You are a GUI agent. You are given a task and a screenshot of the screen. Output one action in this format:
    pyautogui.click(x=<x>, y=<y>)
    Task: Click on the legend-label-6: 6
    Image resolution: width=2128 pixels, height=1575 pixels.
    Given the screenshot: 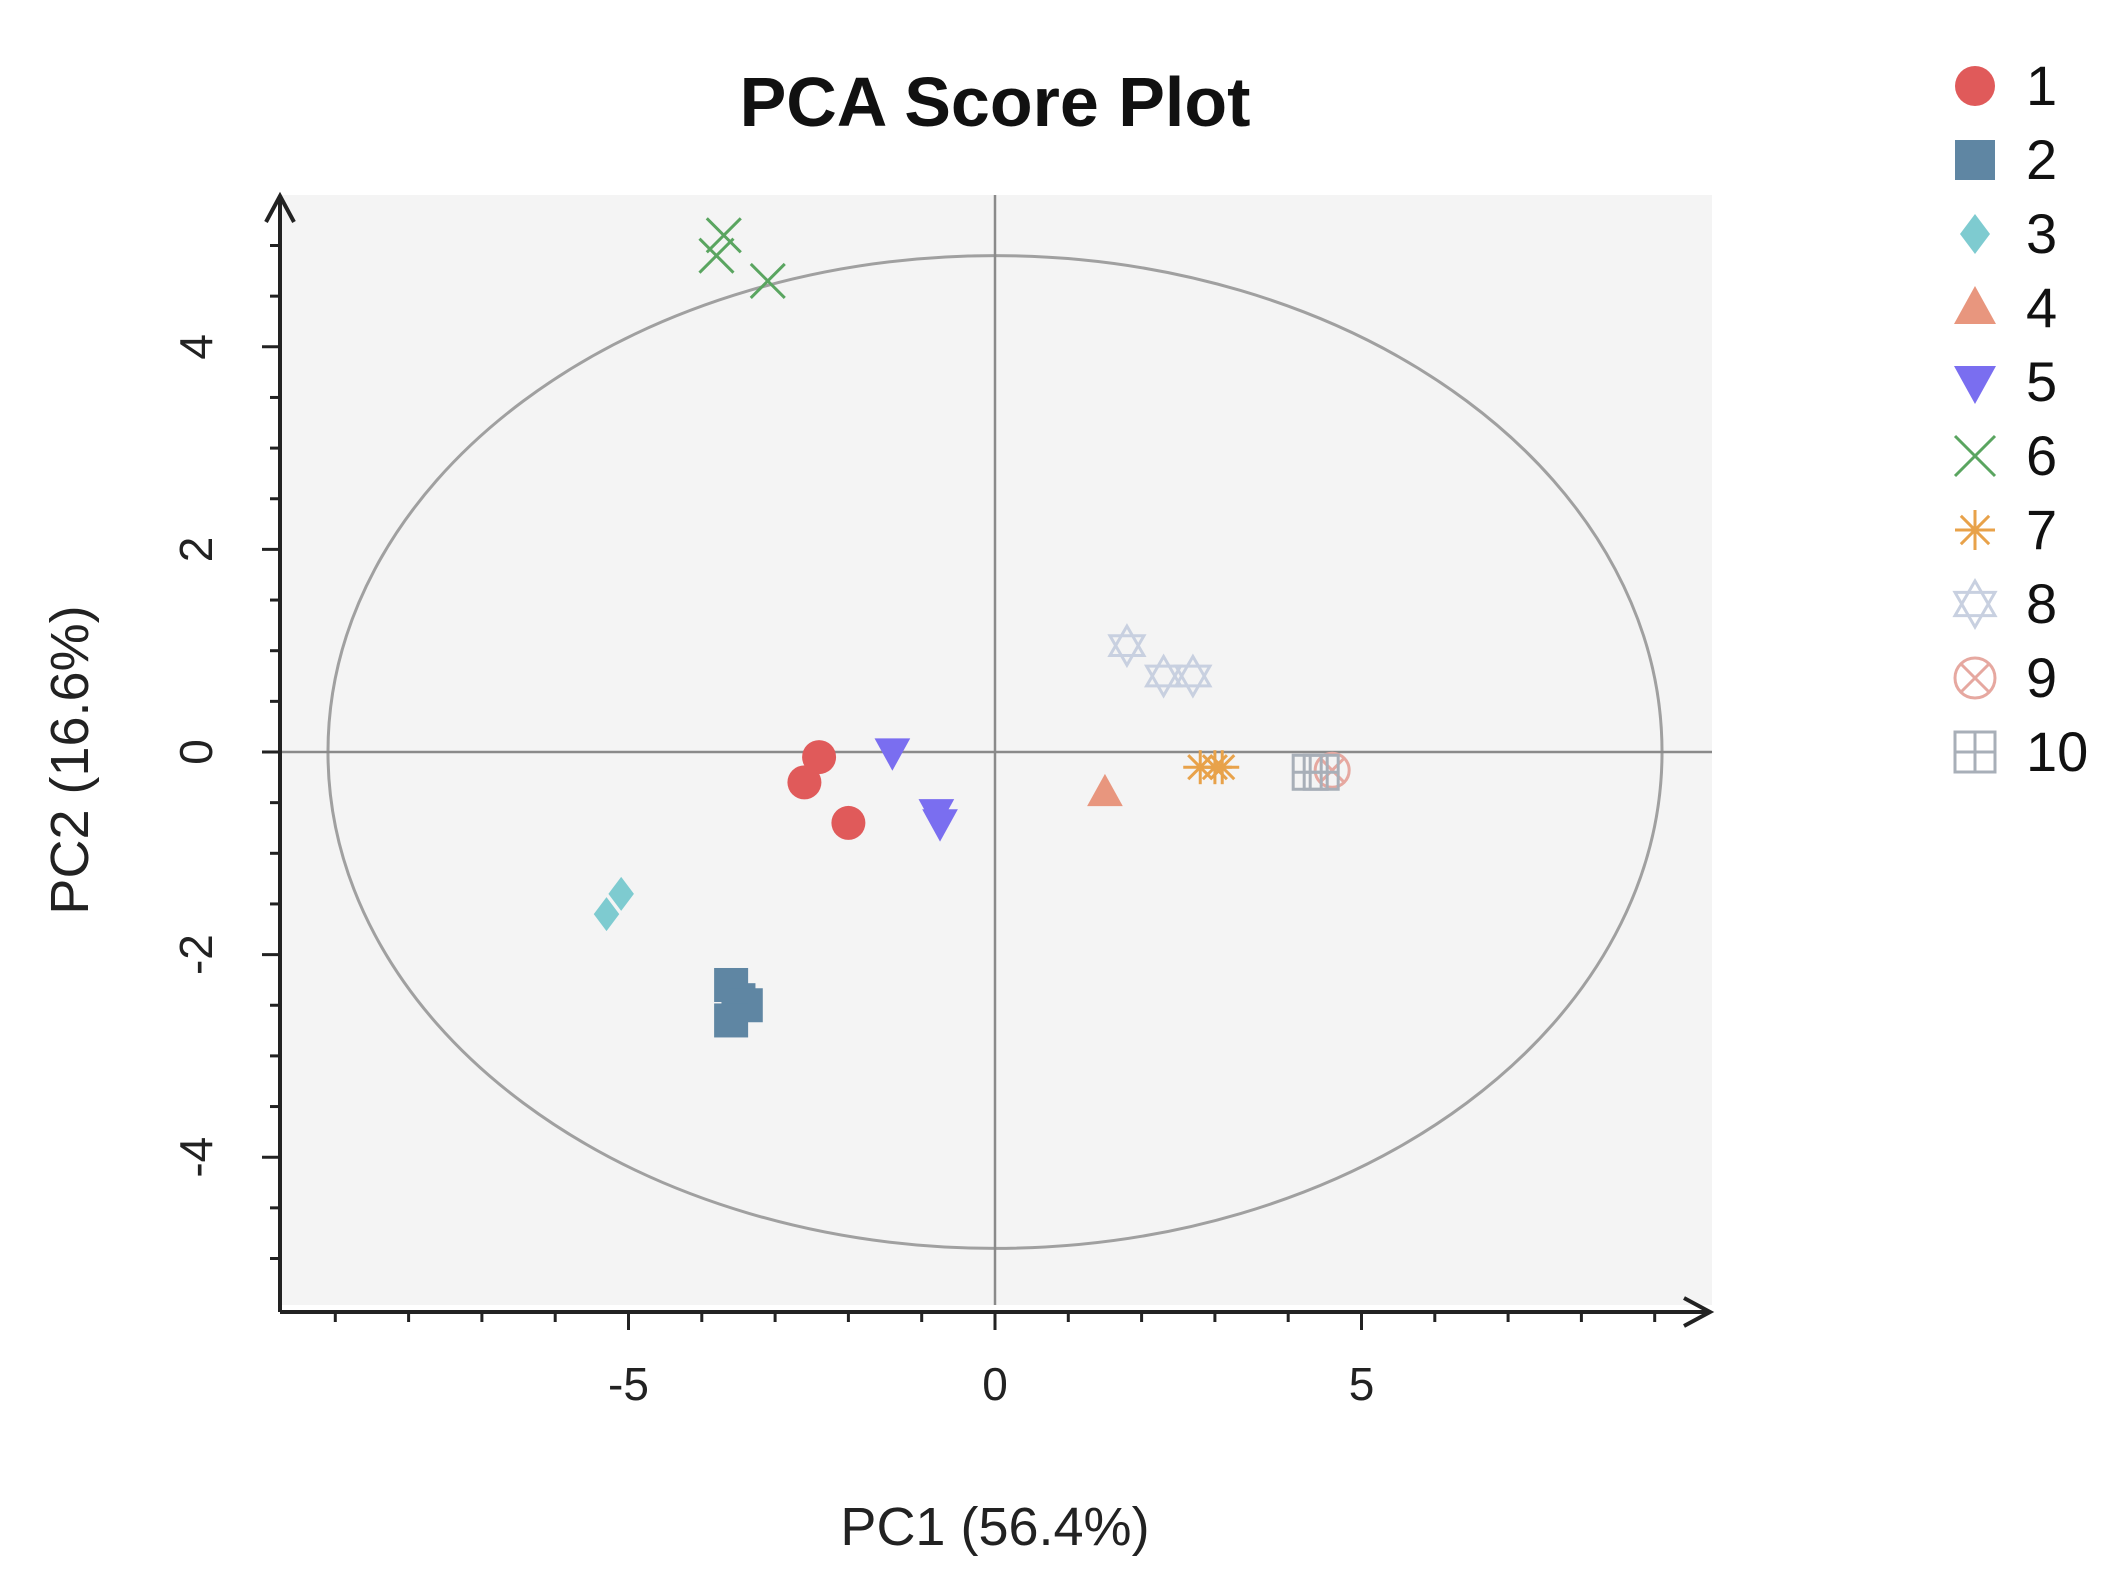 What is the action you would take?
    pyautogui.click(x=2041, y=455)
    